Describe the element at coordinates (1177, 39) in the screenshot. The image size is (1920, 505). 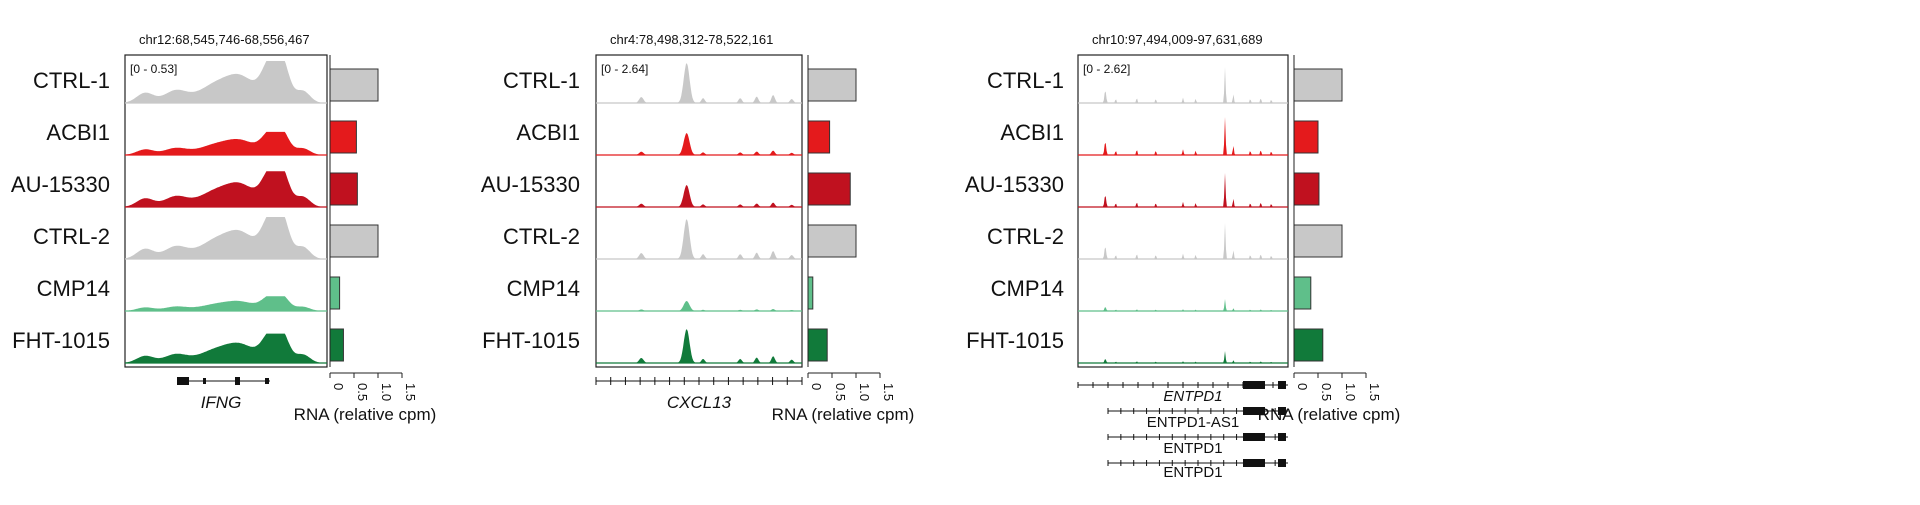
I see `region-label: chr10:97,494,009-97,631,689` at that location.